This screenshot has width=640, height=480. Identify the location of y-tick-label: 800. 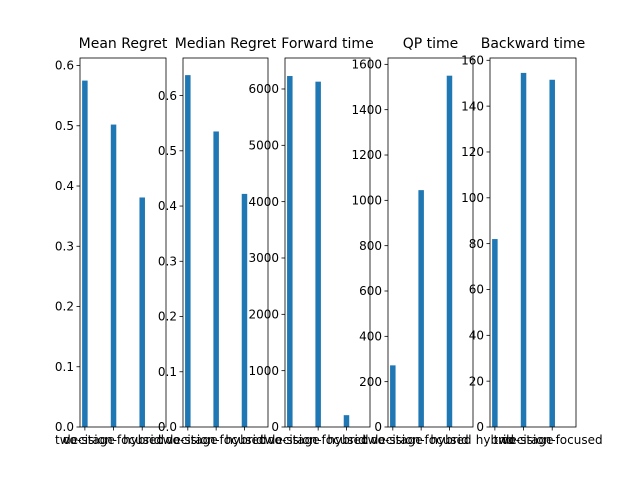
(370, 246).